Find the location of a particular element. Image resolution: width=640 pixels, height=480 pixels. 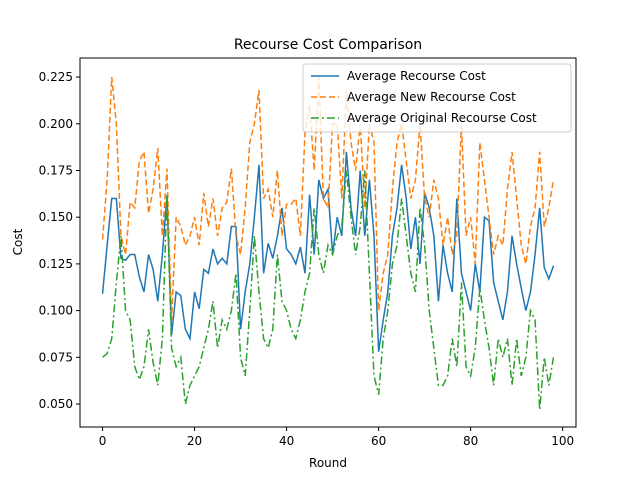

legend-label: Average Recourse Cost is located at coordinates (416, 76).